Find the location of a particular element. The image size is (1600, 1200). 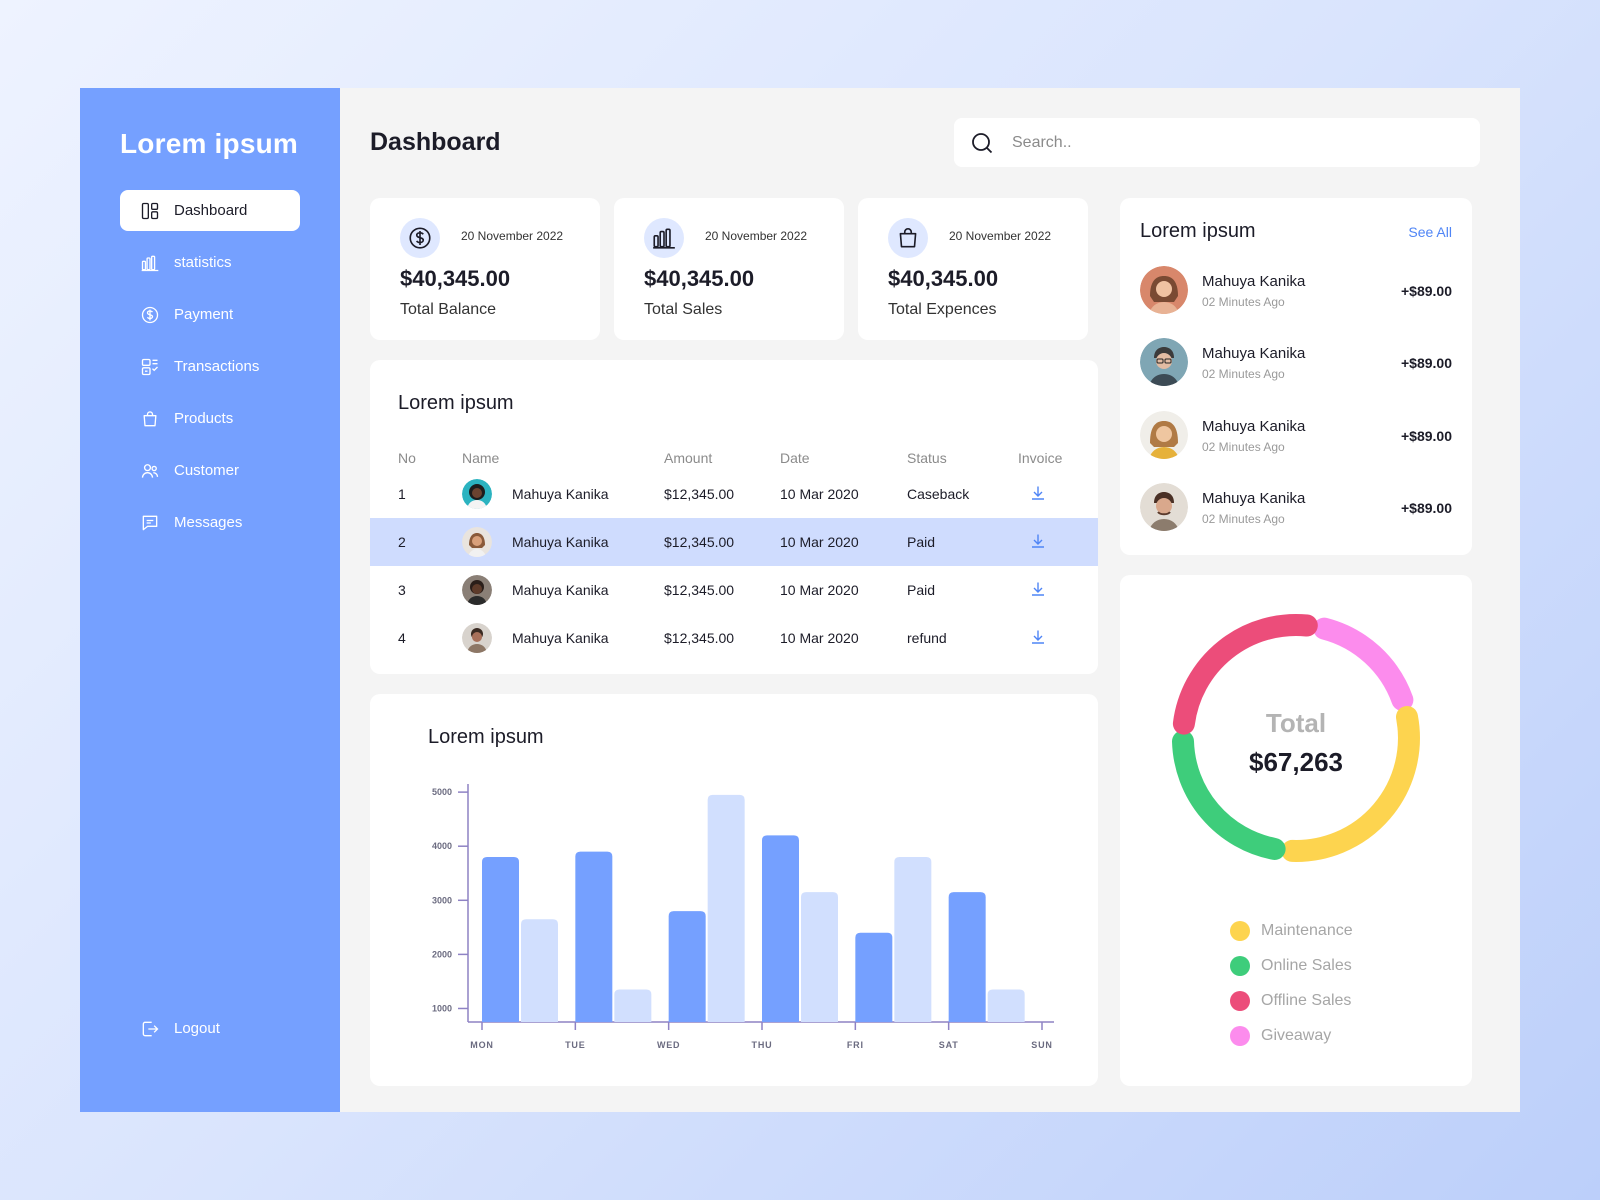

sidebar-item-label: Dashboard is located at coordinates (211, 210).